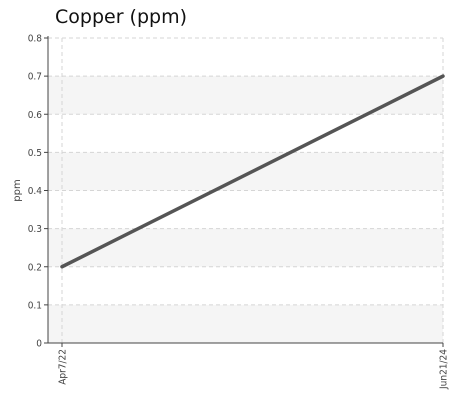  I want to click on y-tick-labels: 0 0.1 0.2 0.3 0.4 0.5 0.6 0.7 0.8, so click(35, 192).